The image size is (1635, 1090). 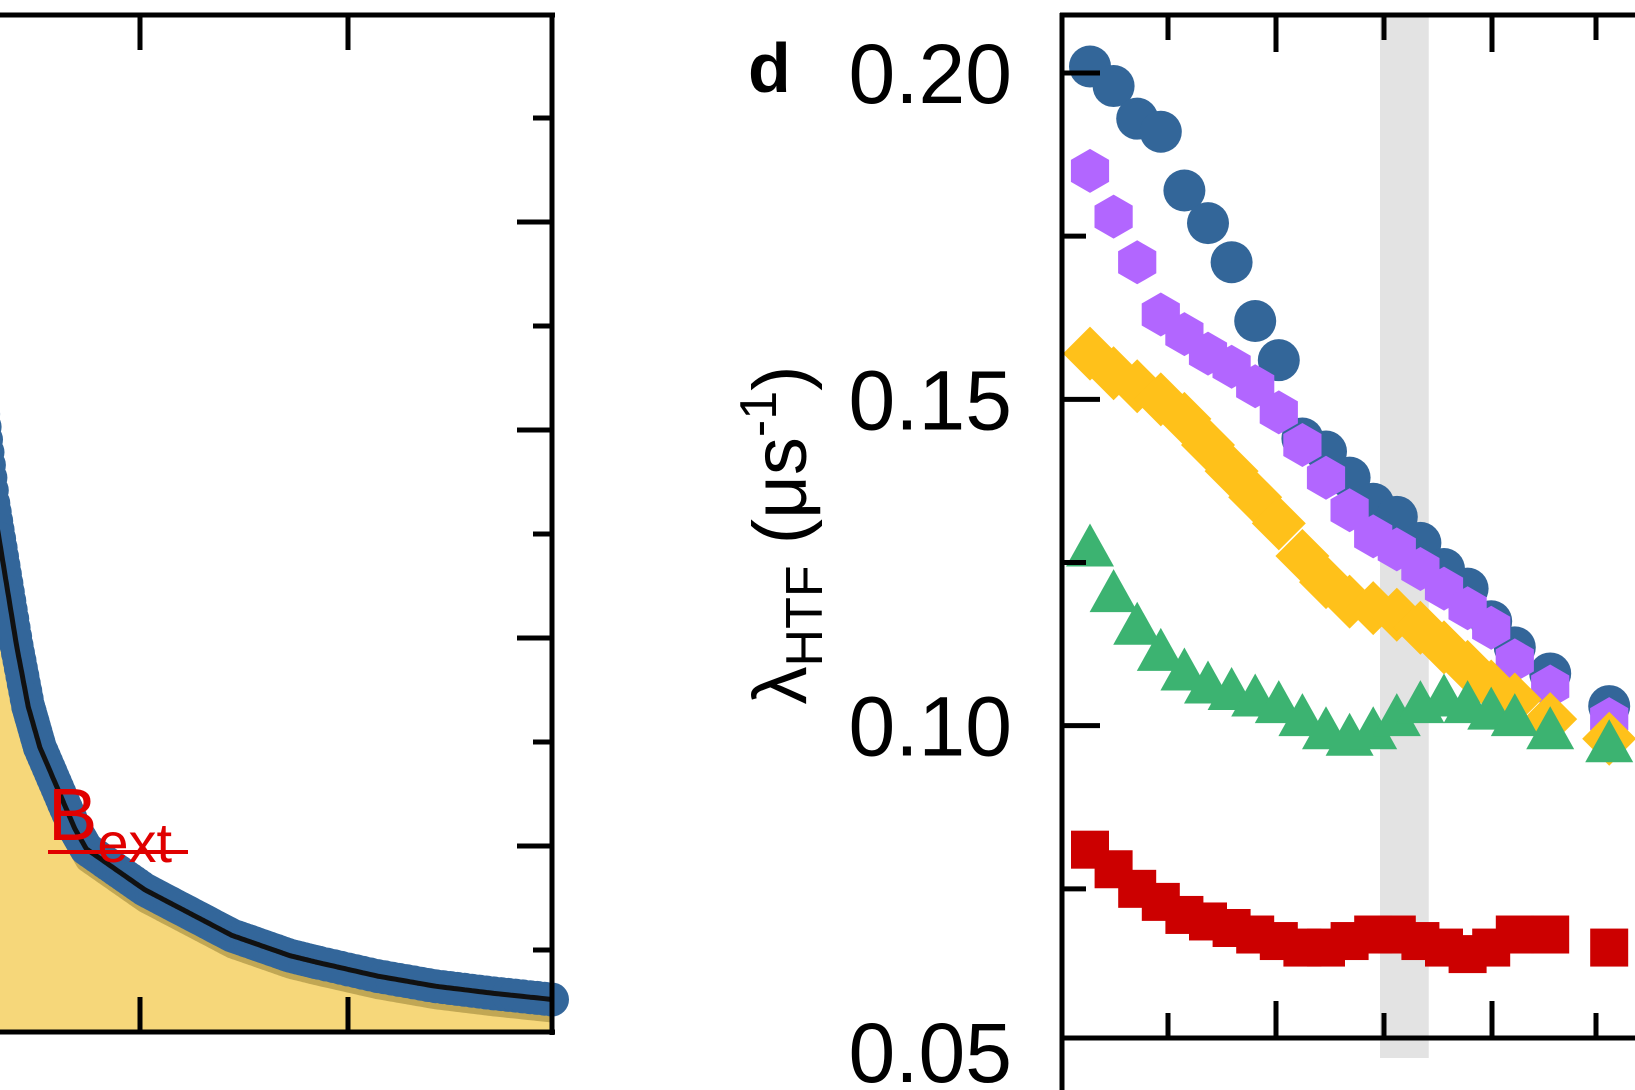 What do you see at coordinates (1350, 902) in the screenshot?
I see `series-square` at bounding box center [1350, 902].